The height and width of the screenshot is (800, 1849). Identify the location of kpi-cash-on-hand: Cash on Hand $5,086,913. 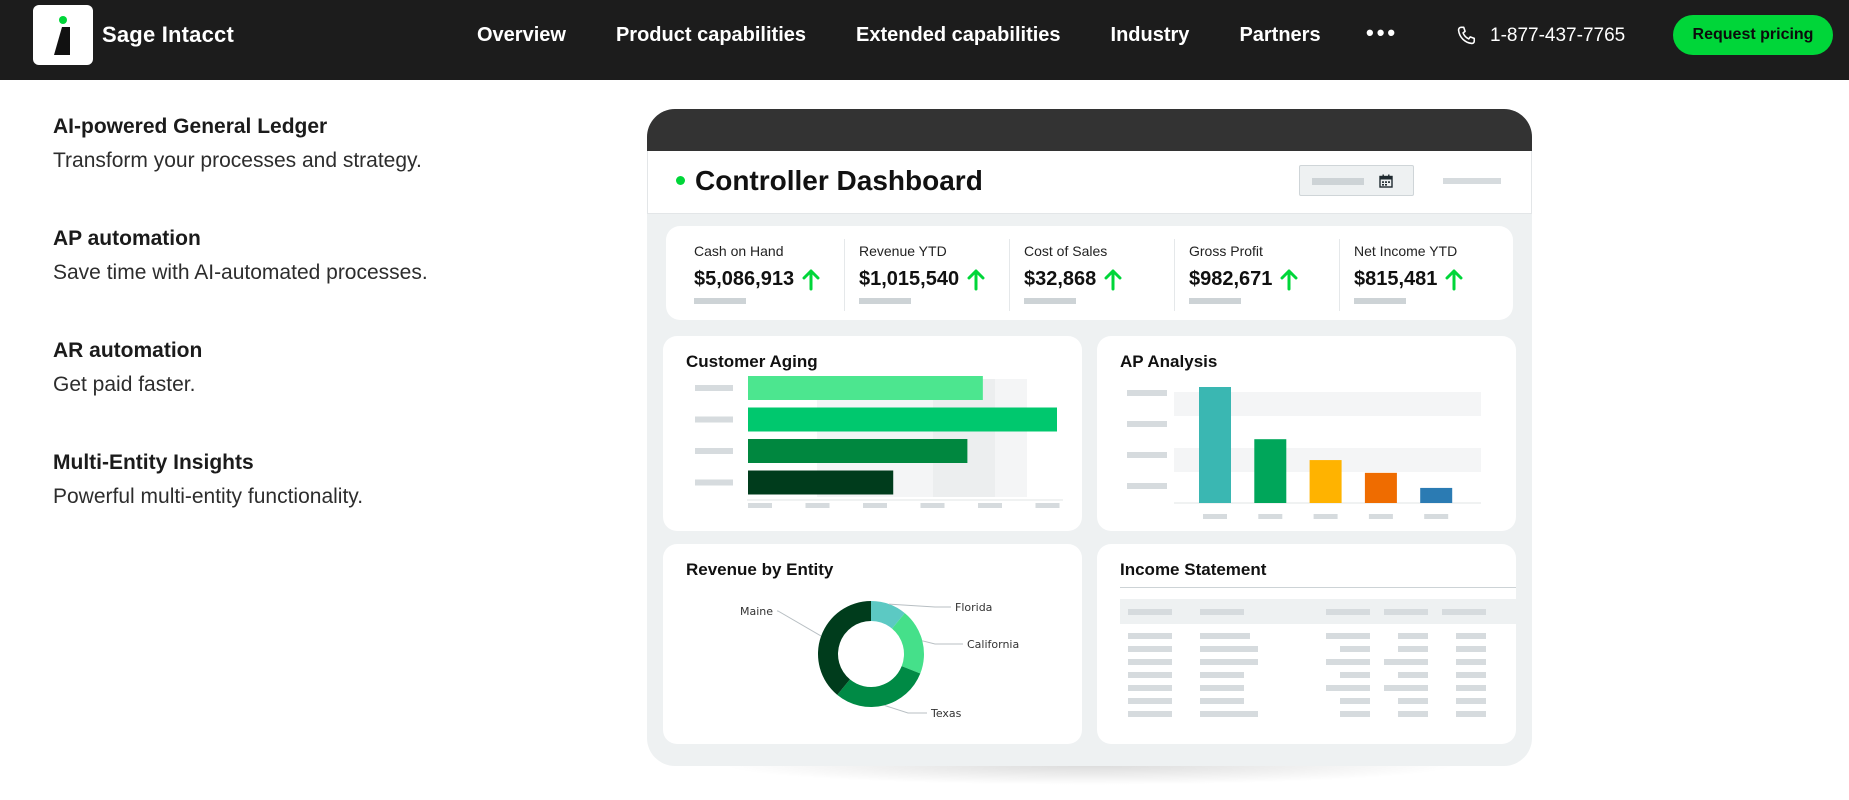
(748, 273).